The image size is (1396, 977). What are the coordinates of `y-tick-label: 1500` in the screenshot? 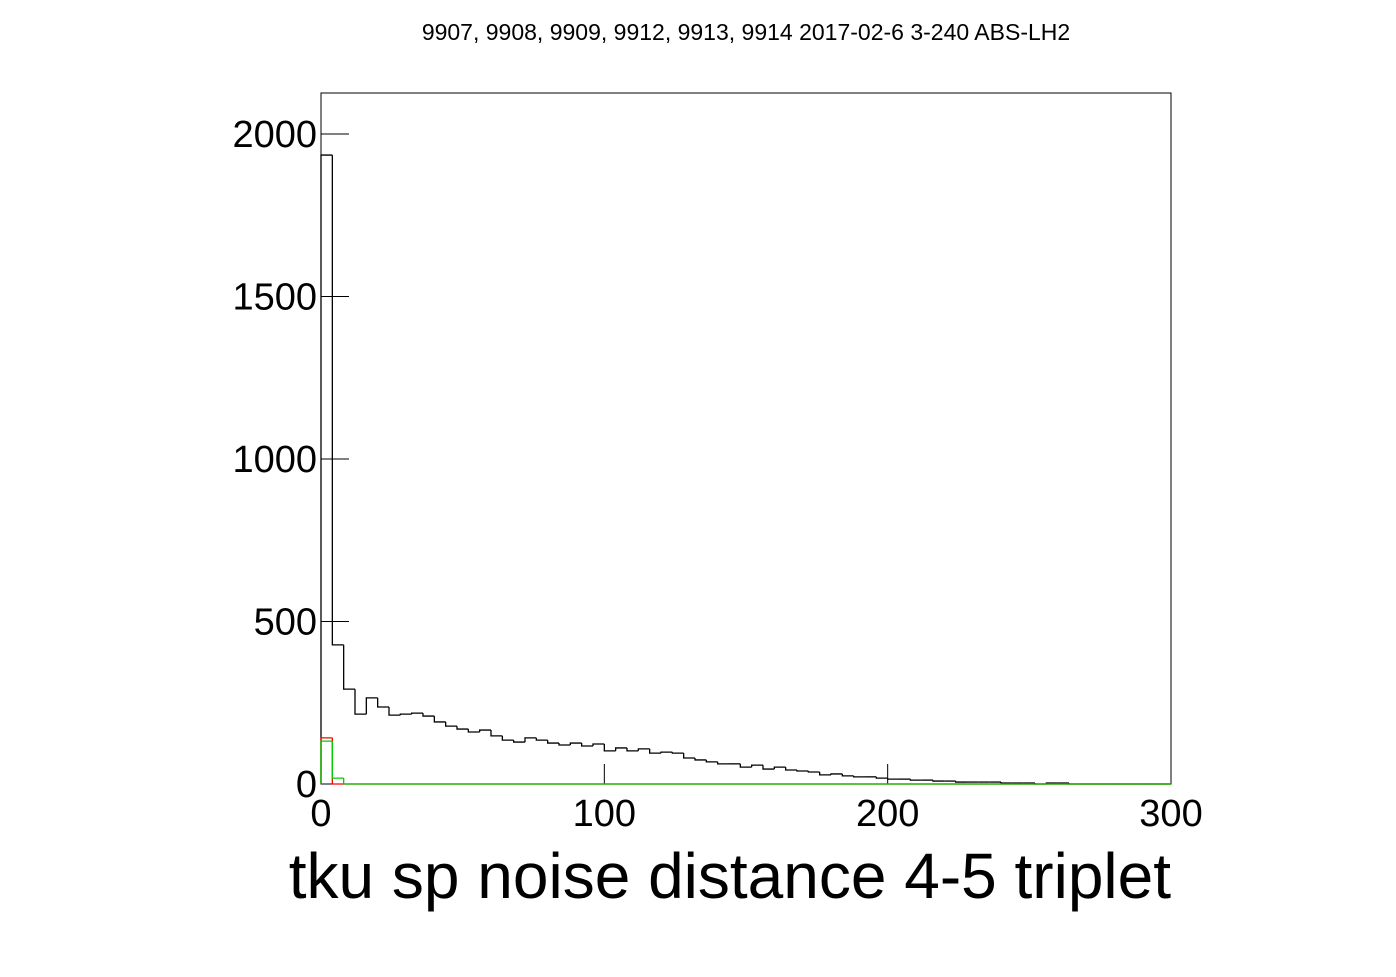 It's located at (274, 297).